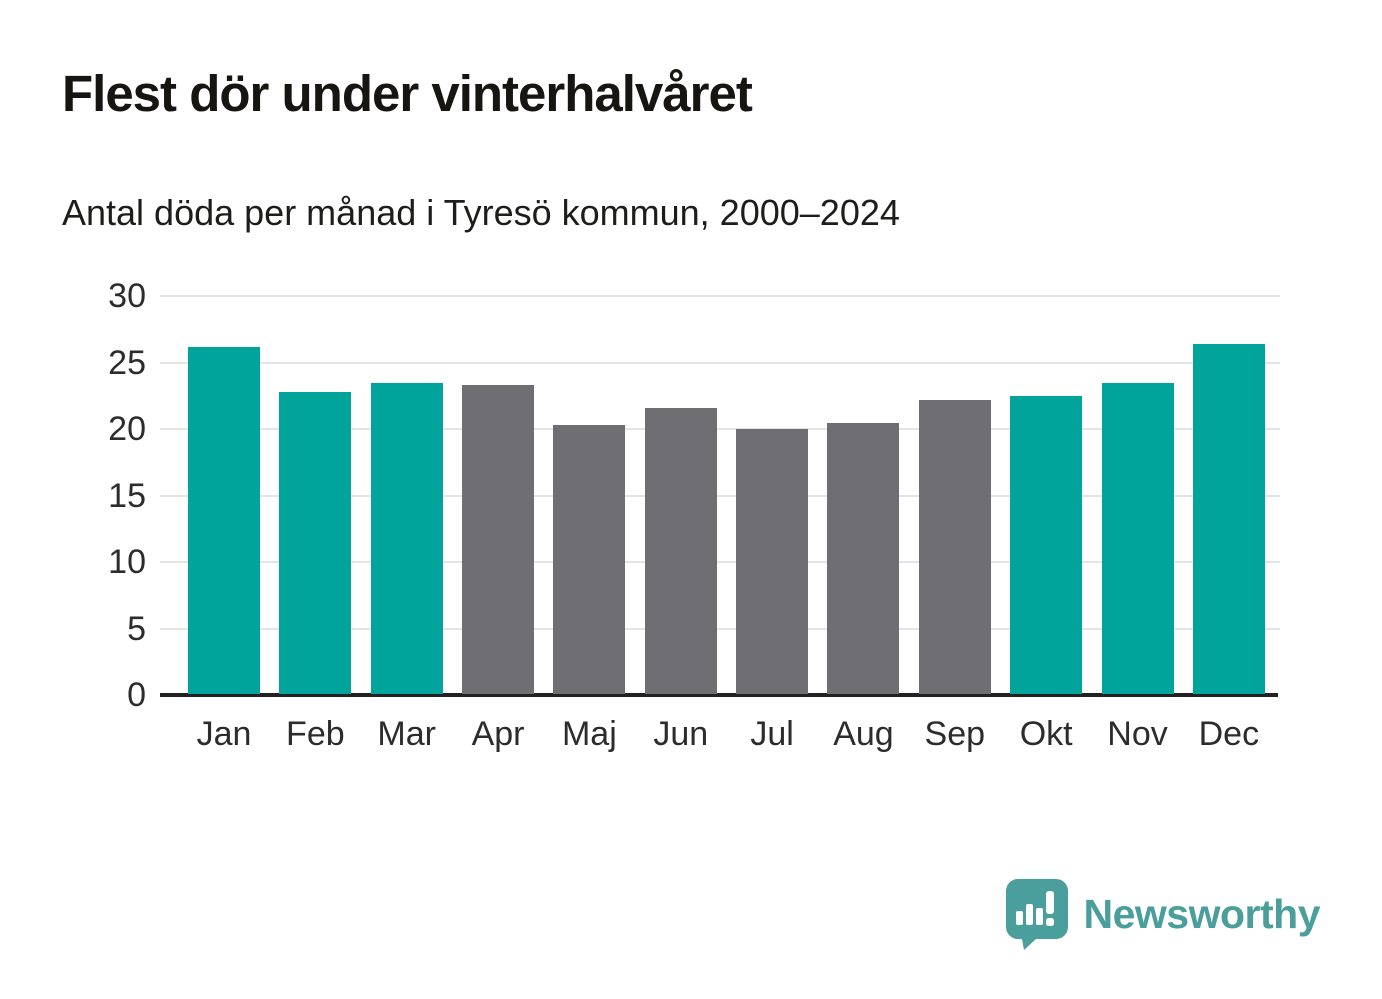 This screenshot has width=1382, height=999. I want to click on bar-aug, so click(863, 558).